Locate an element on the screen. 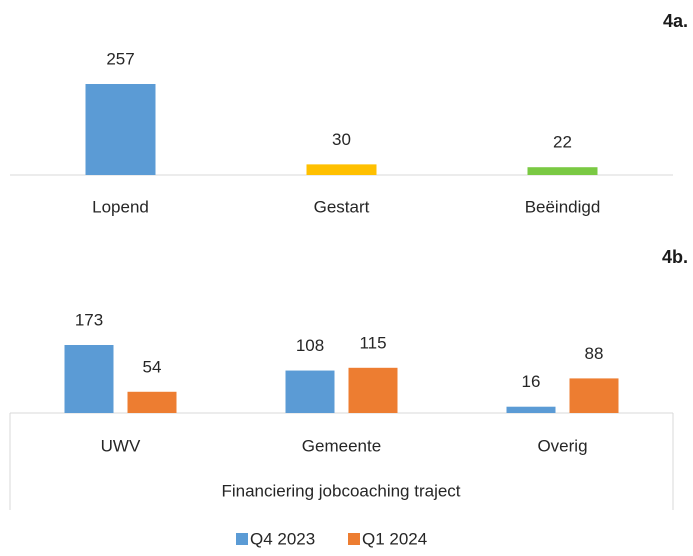 The height and width of the screenshot is (556, 693). data-label: 108 is located at coordinates (310, 345).